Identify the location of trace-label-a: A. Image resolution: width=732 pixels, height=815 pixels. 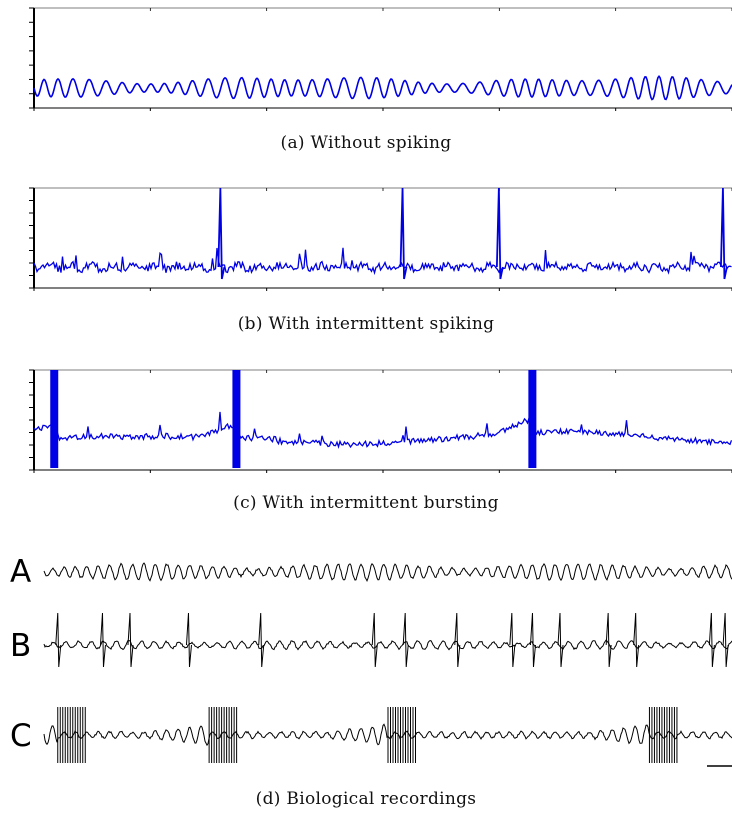
(21, 572).